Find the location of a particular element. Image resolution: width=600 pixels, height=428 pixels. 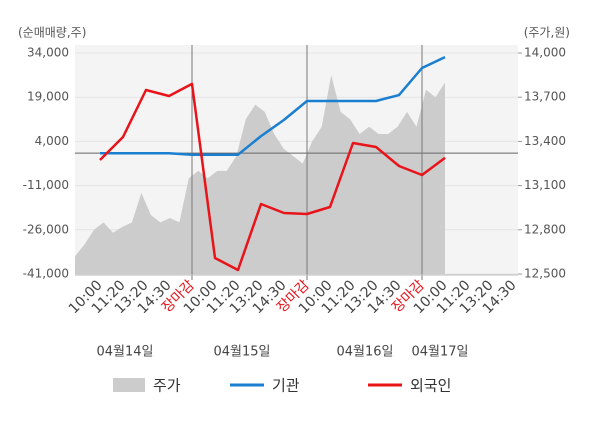

y2-tick-label: 13,400 is located at coordinates (545, 141).